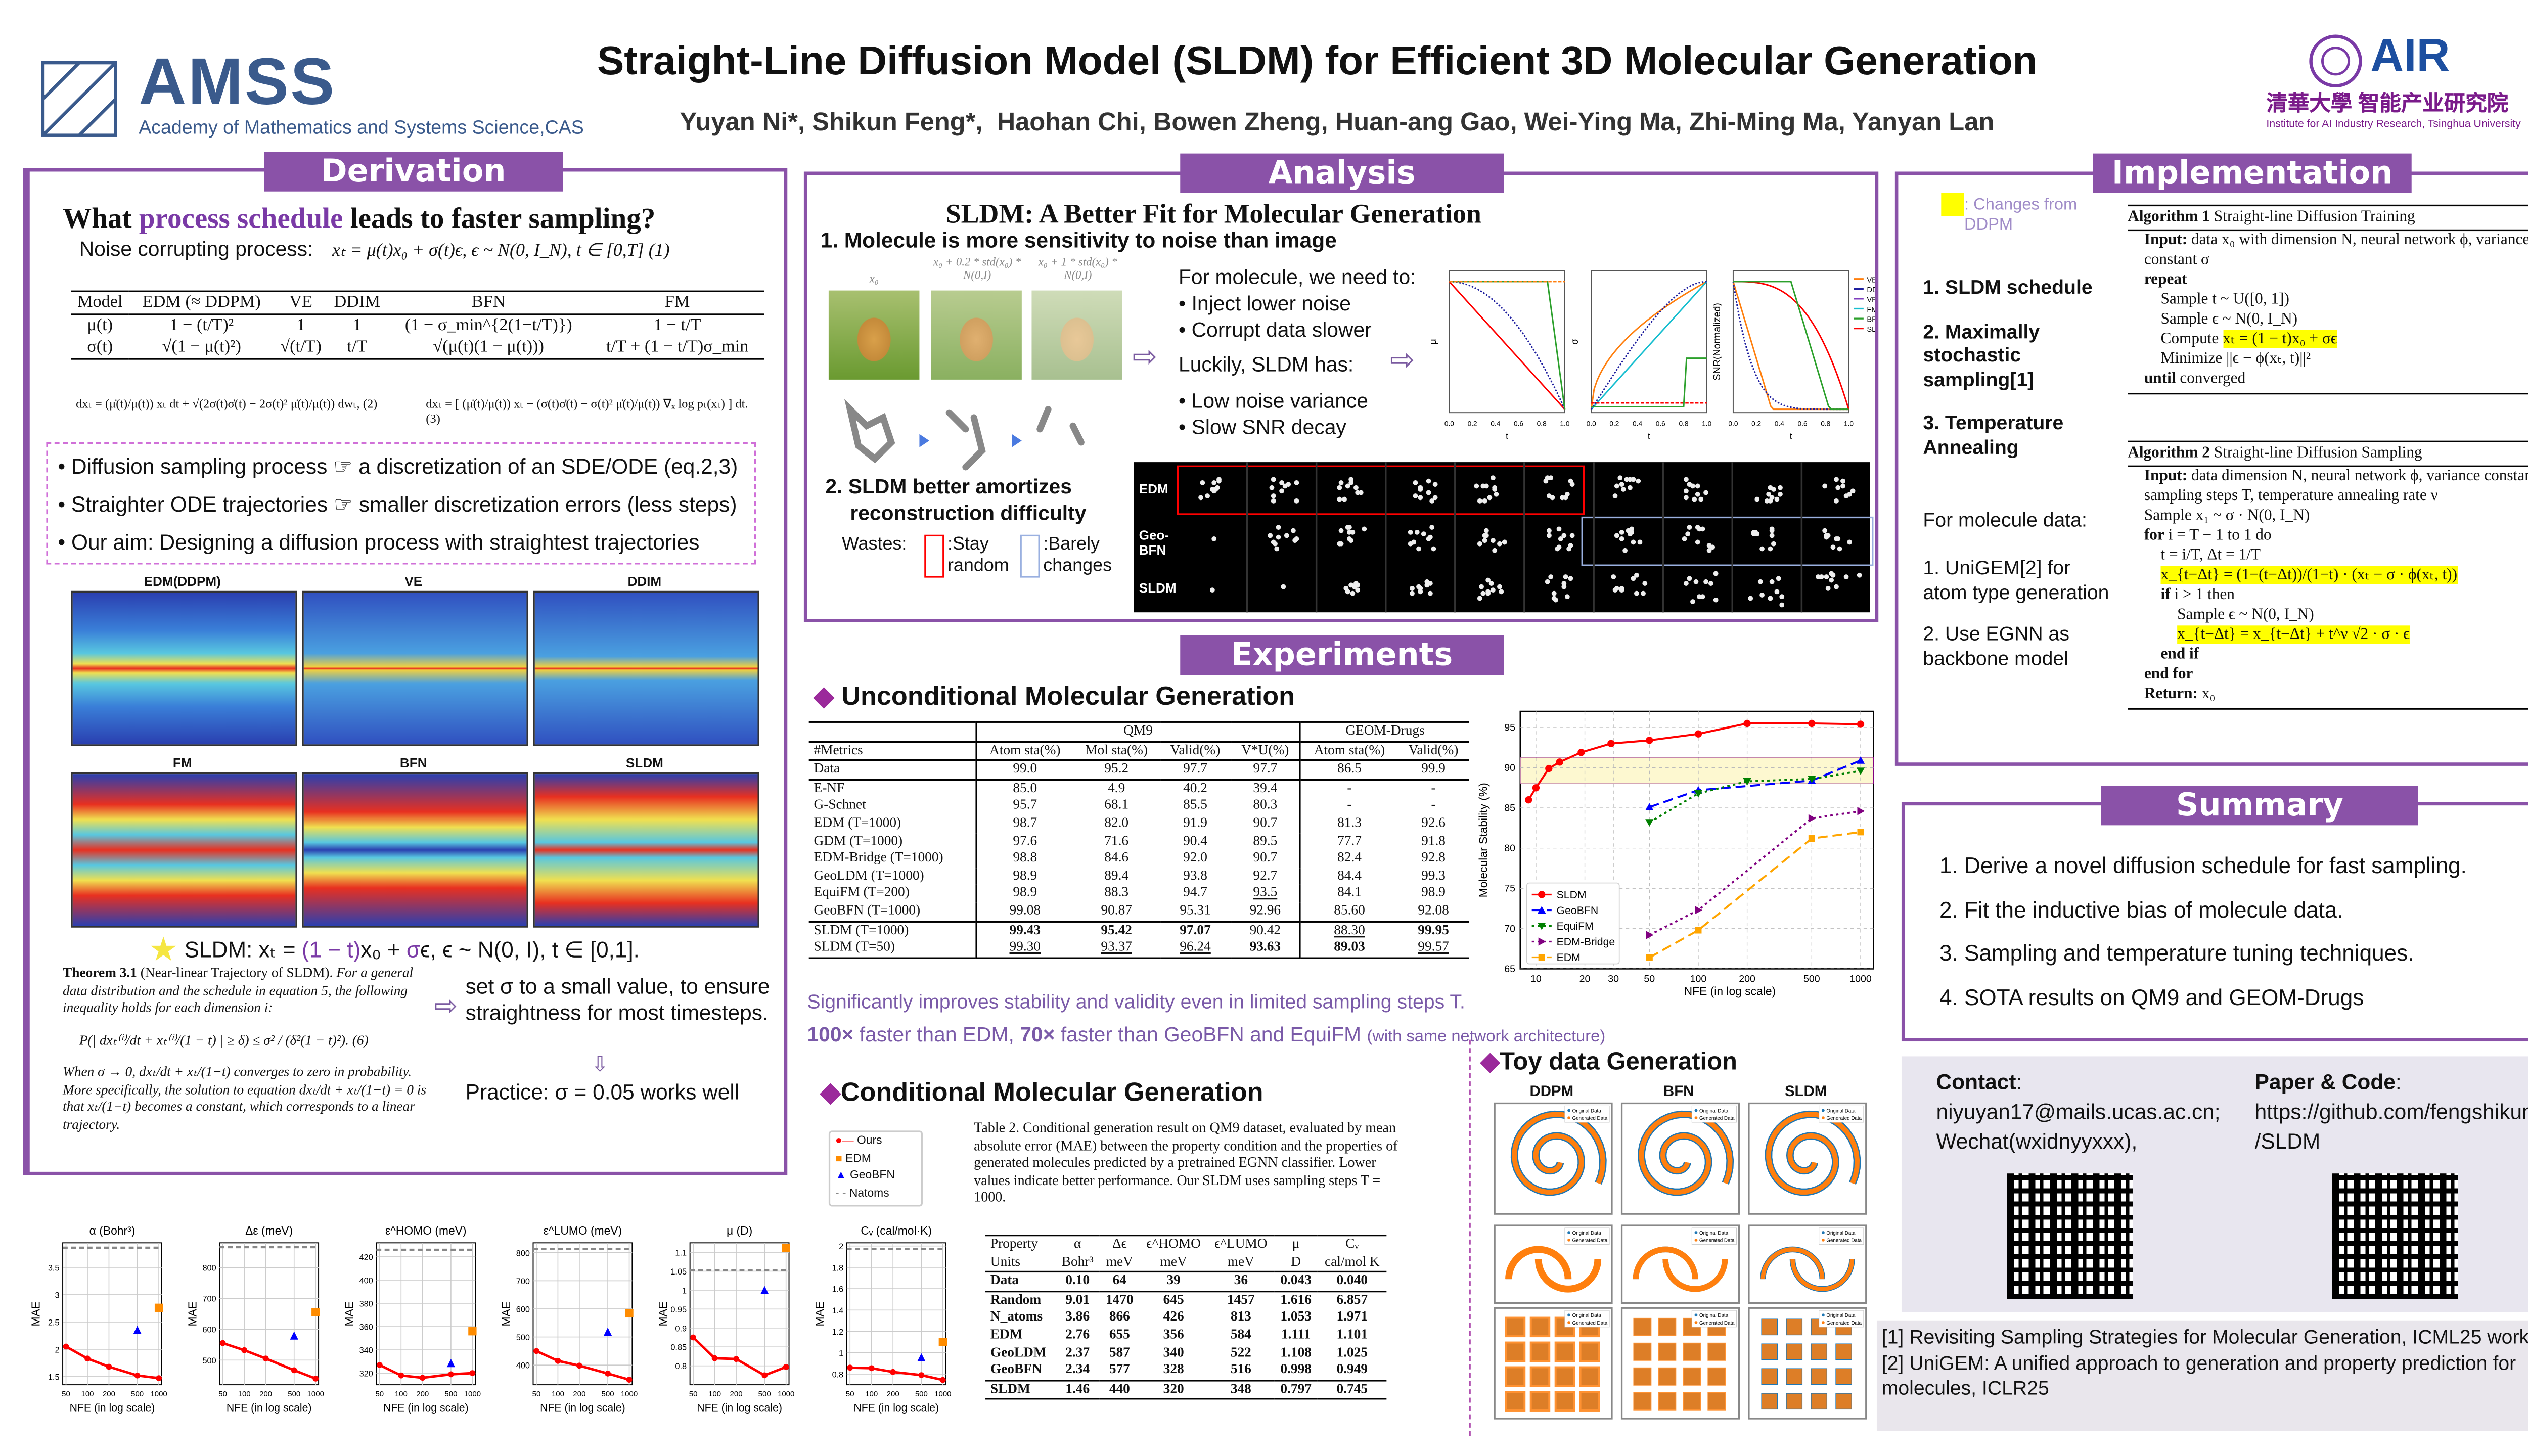  What do you see at coordinates (2160, 379) in the screenshot?
I see `keyword: until` at bounding box center [2160, 379].